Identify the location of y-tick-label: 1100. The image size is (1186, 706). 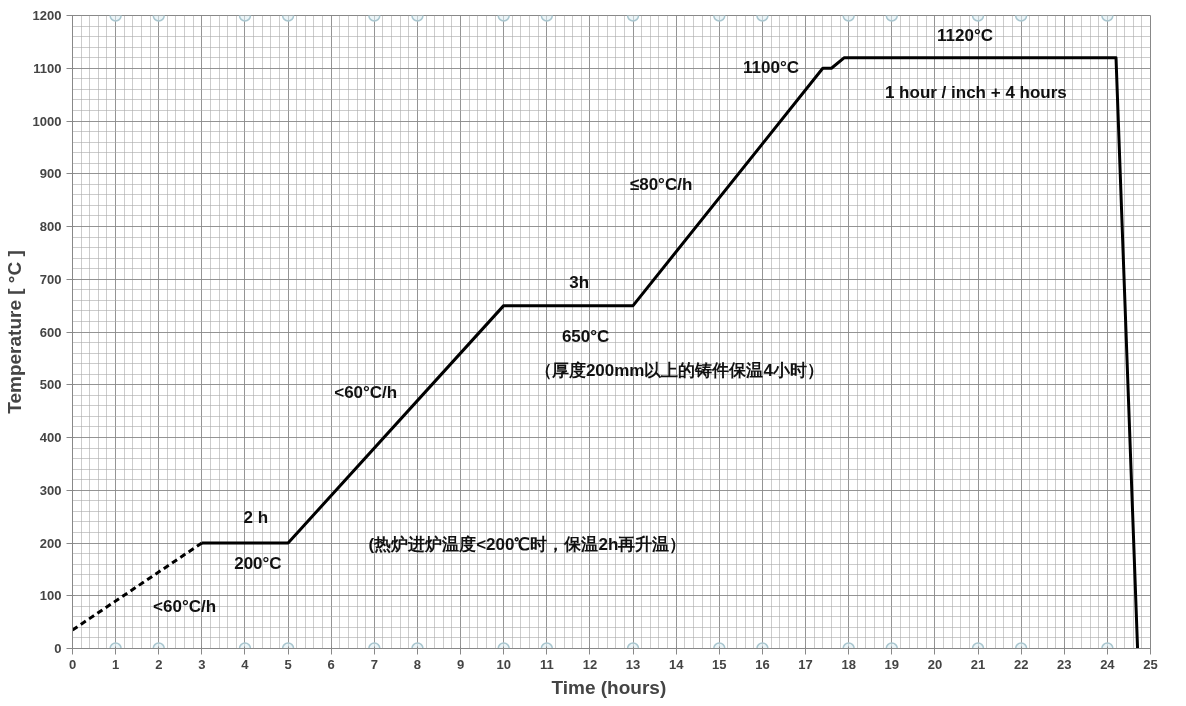
(47, 68).